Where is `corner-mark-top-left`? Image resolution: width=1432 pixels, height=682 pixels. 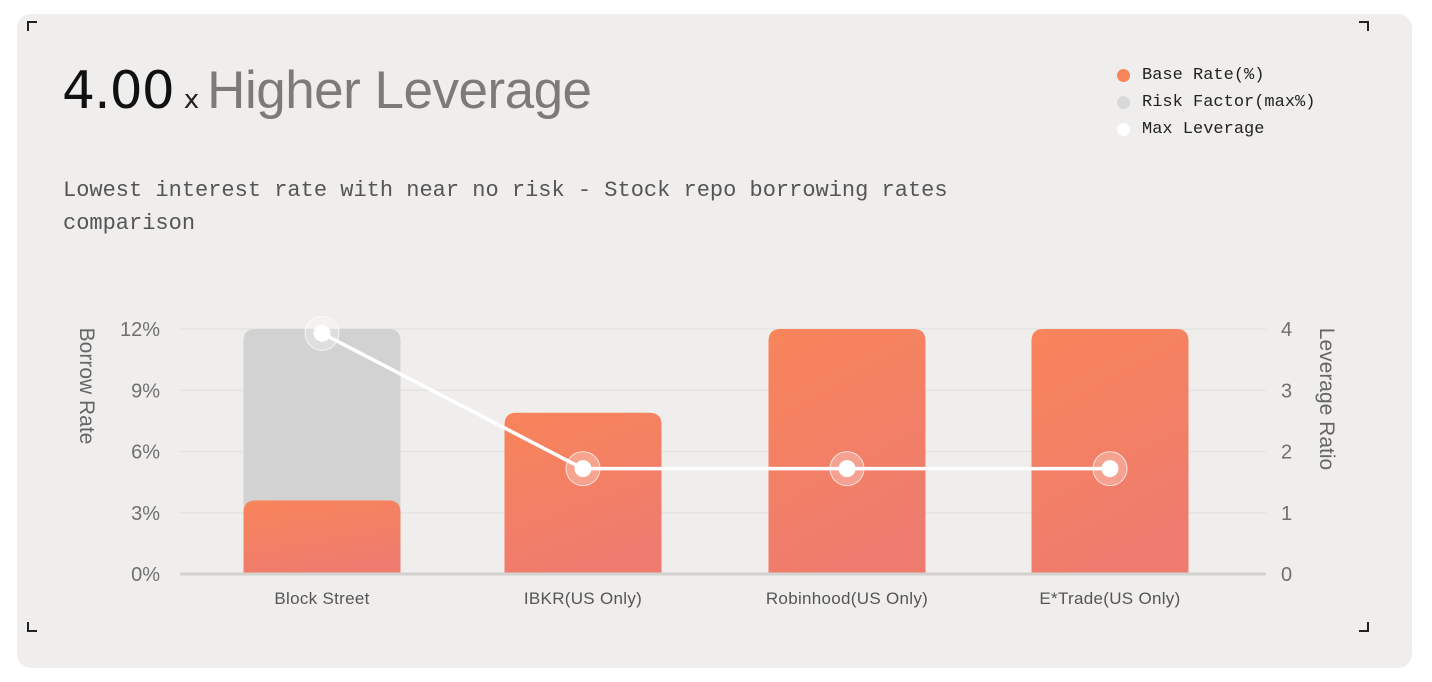
corner-mark-top-left is located at coordinates (32, 26).